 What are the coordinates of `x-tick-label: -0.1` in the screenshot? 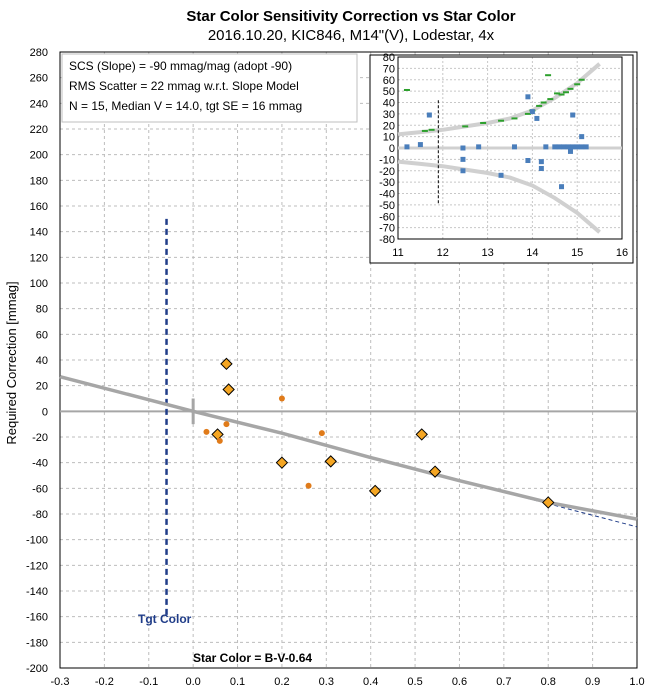 It's located at (148, 682).